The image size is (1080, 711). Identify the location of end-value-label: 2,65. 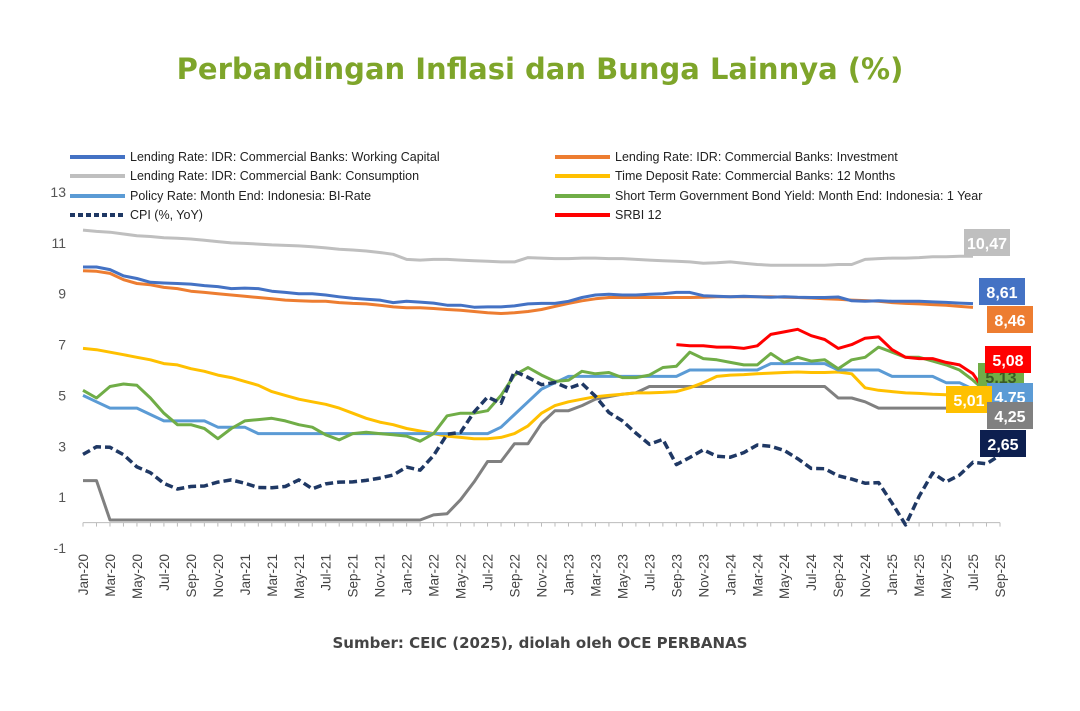
(1003, 443).